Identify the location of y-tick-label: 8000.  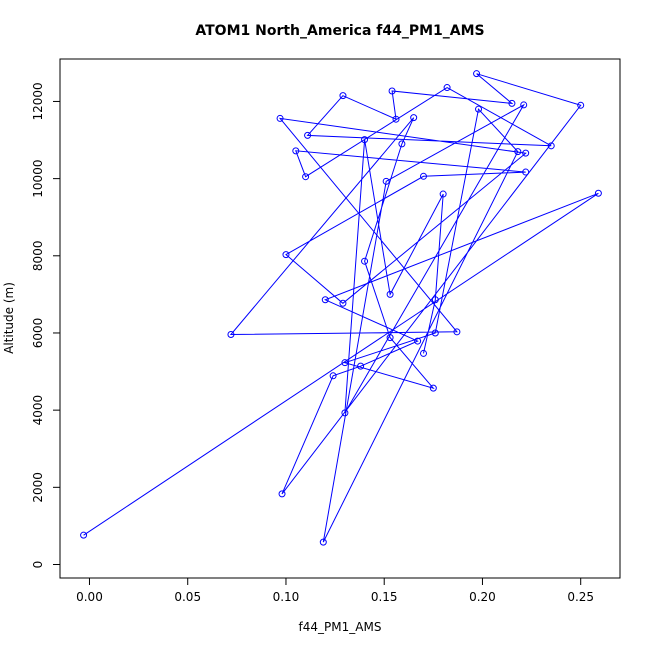
(38, 256).